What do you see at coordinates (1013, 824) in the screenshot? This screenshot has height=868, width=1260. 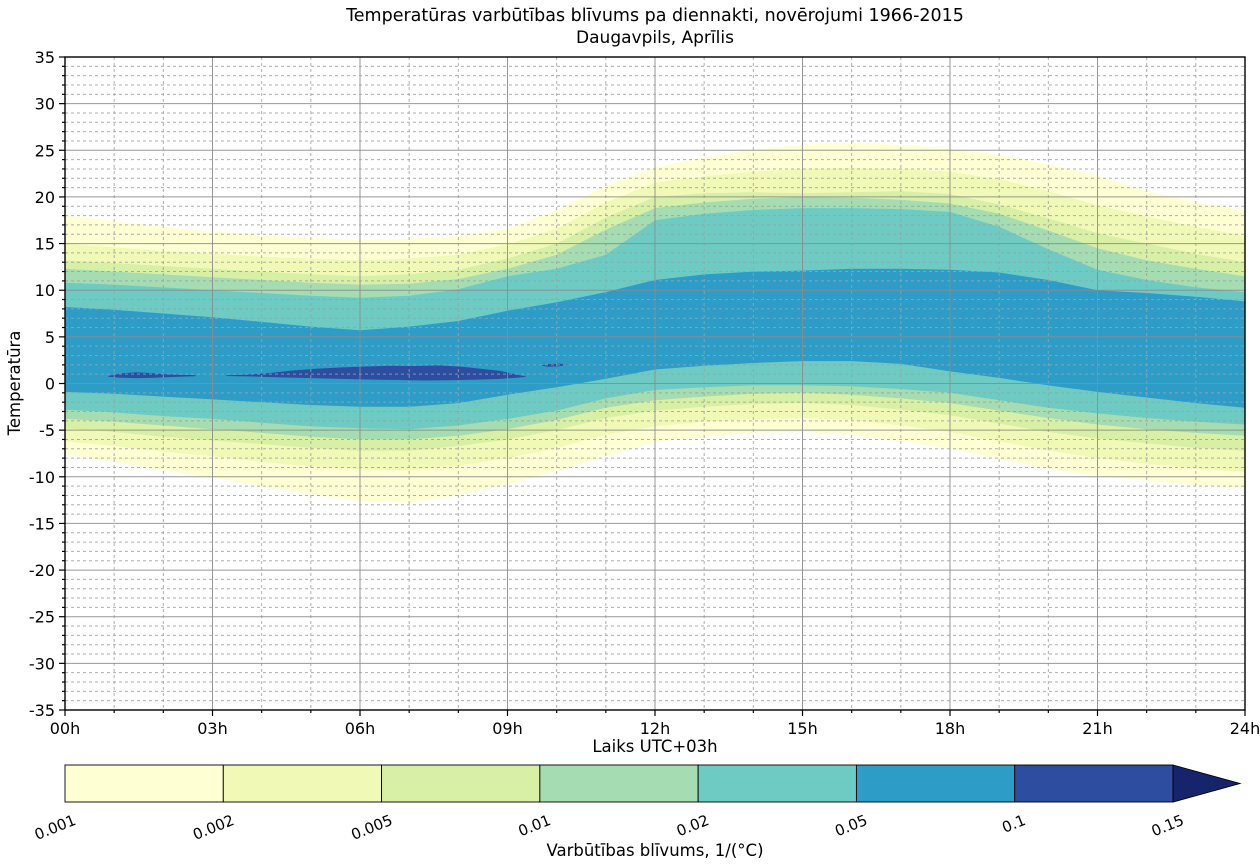 I see `colorbar-tick-label: 0.1` at bounding box center [1013, 824].